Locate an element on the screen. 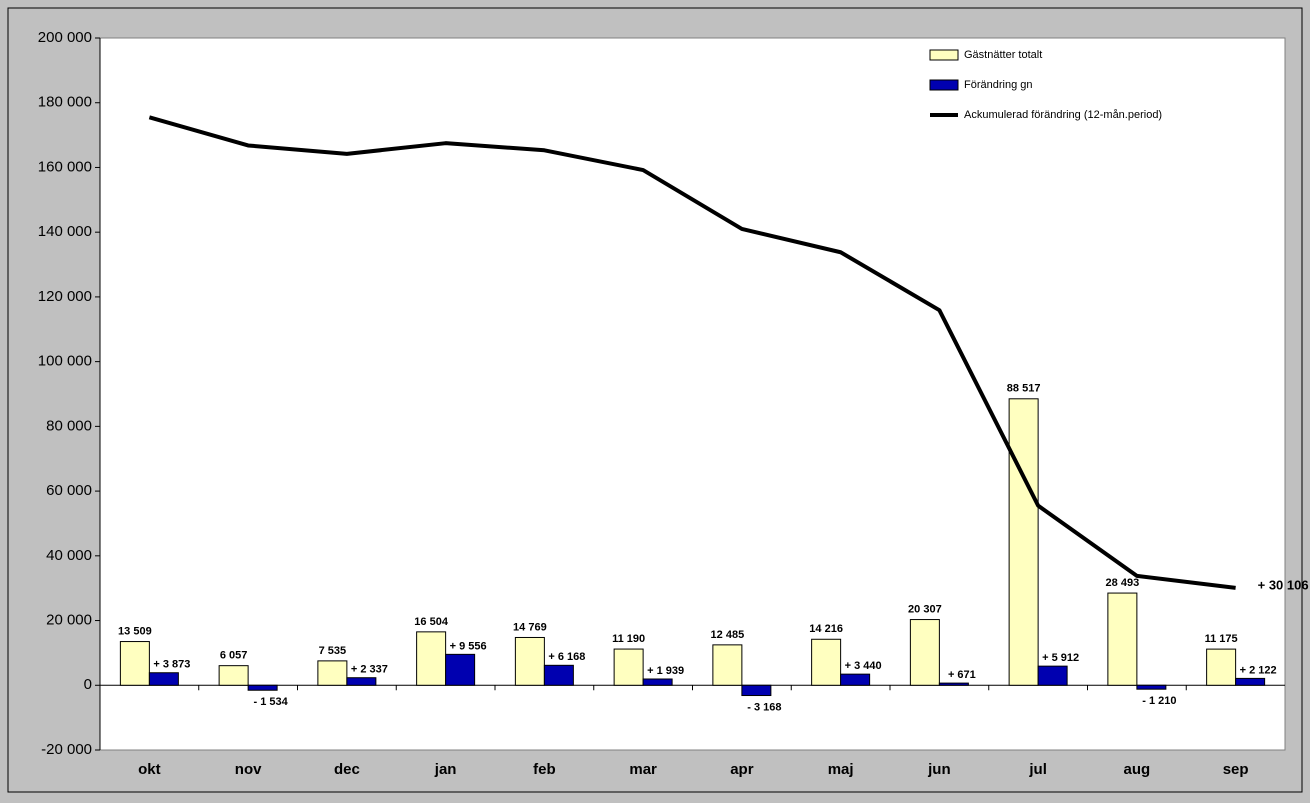 The width and height of the screenshot is (1310, 803). value-label: 13 509 is located at coordinates (135, 631).